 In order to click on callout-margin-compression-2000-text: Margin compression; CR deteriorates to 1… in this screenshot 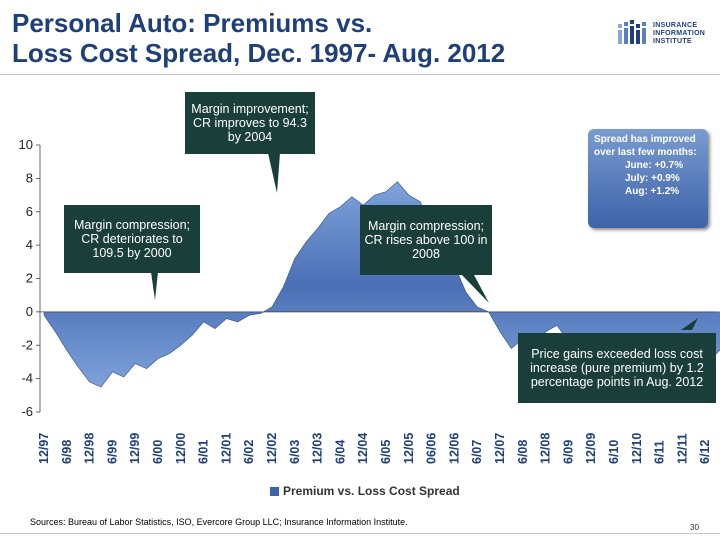, I will do `click(131, 239)`.